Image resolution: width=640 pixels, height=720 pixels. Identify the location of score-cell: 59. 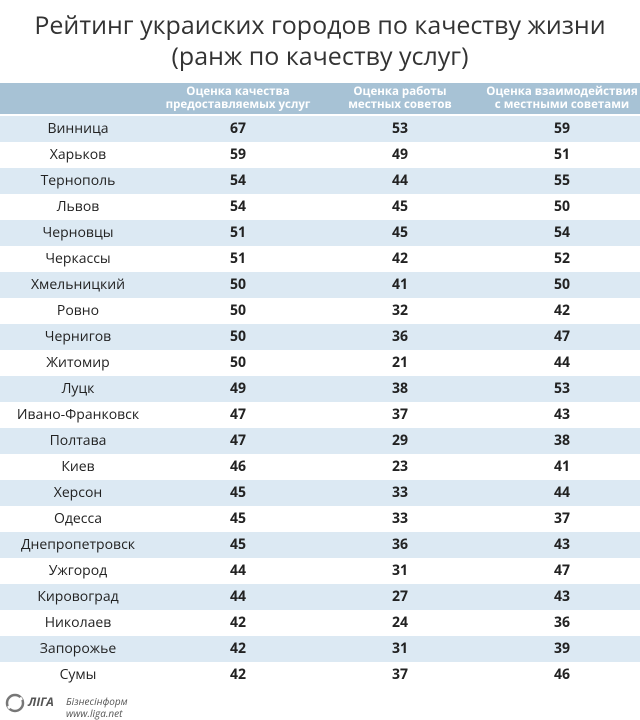
(237, 154).